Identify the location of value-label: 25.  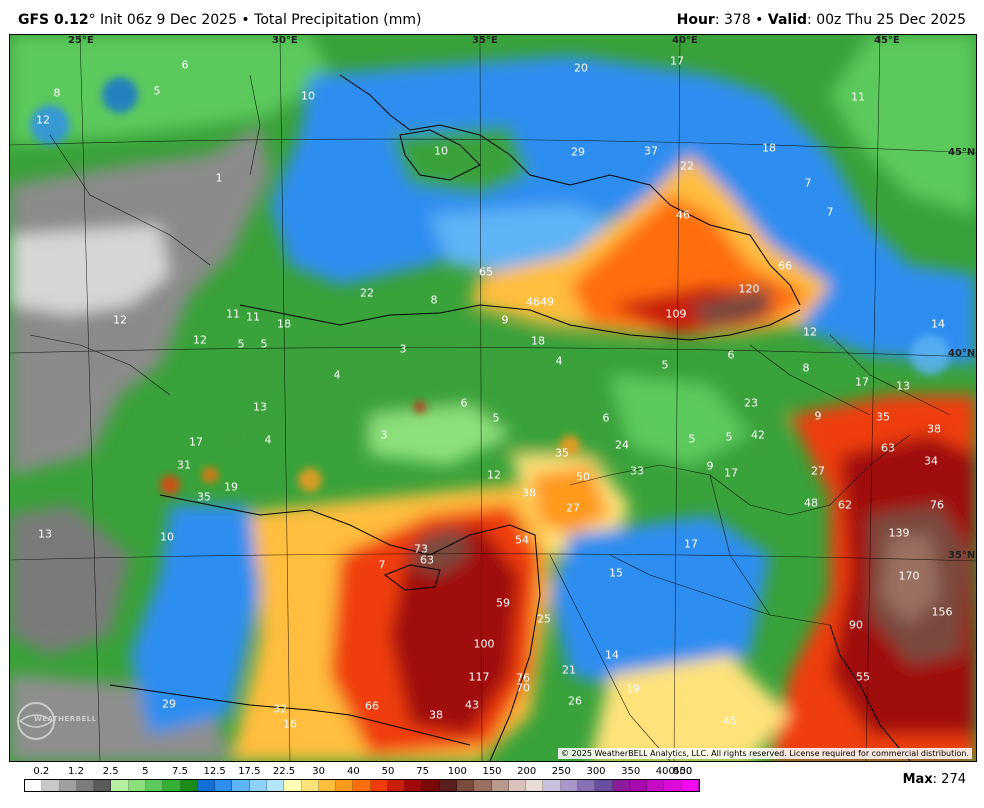
(544, 619).